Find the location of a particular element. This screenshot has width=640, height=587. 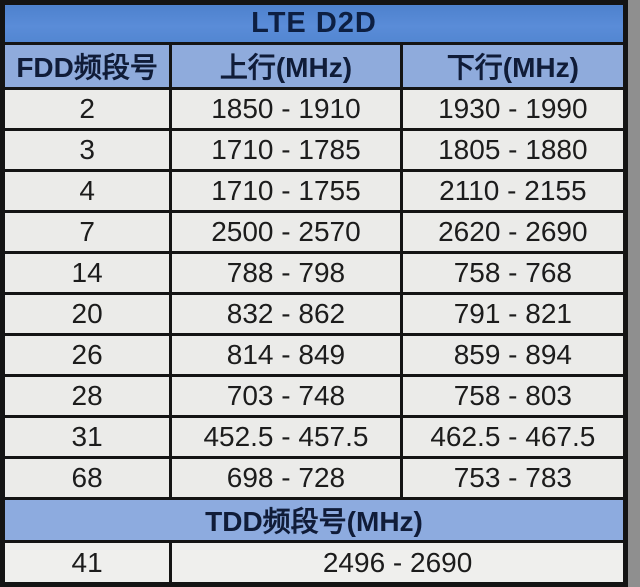

downlink-cell: 462.5 - 467.5 is located at coordinates (513, 437).